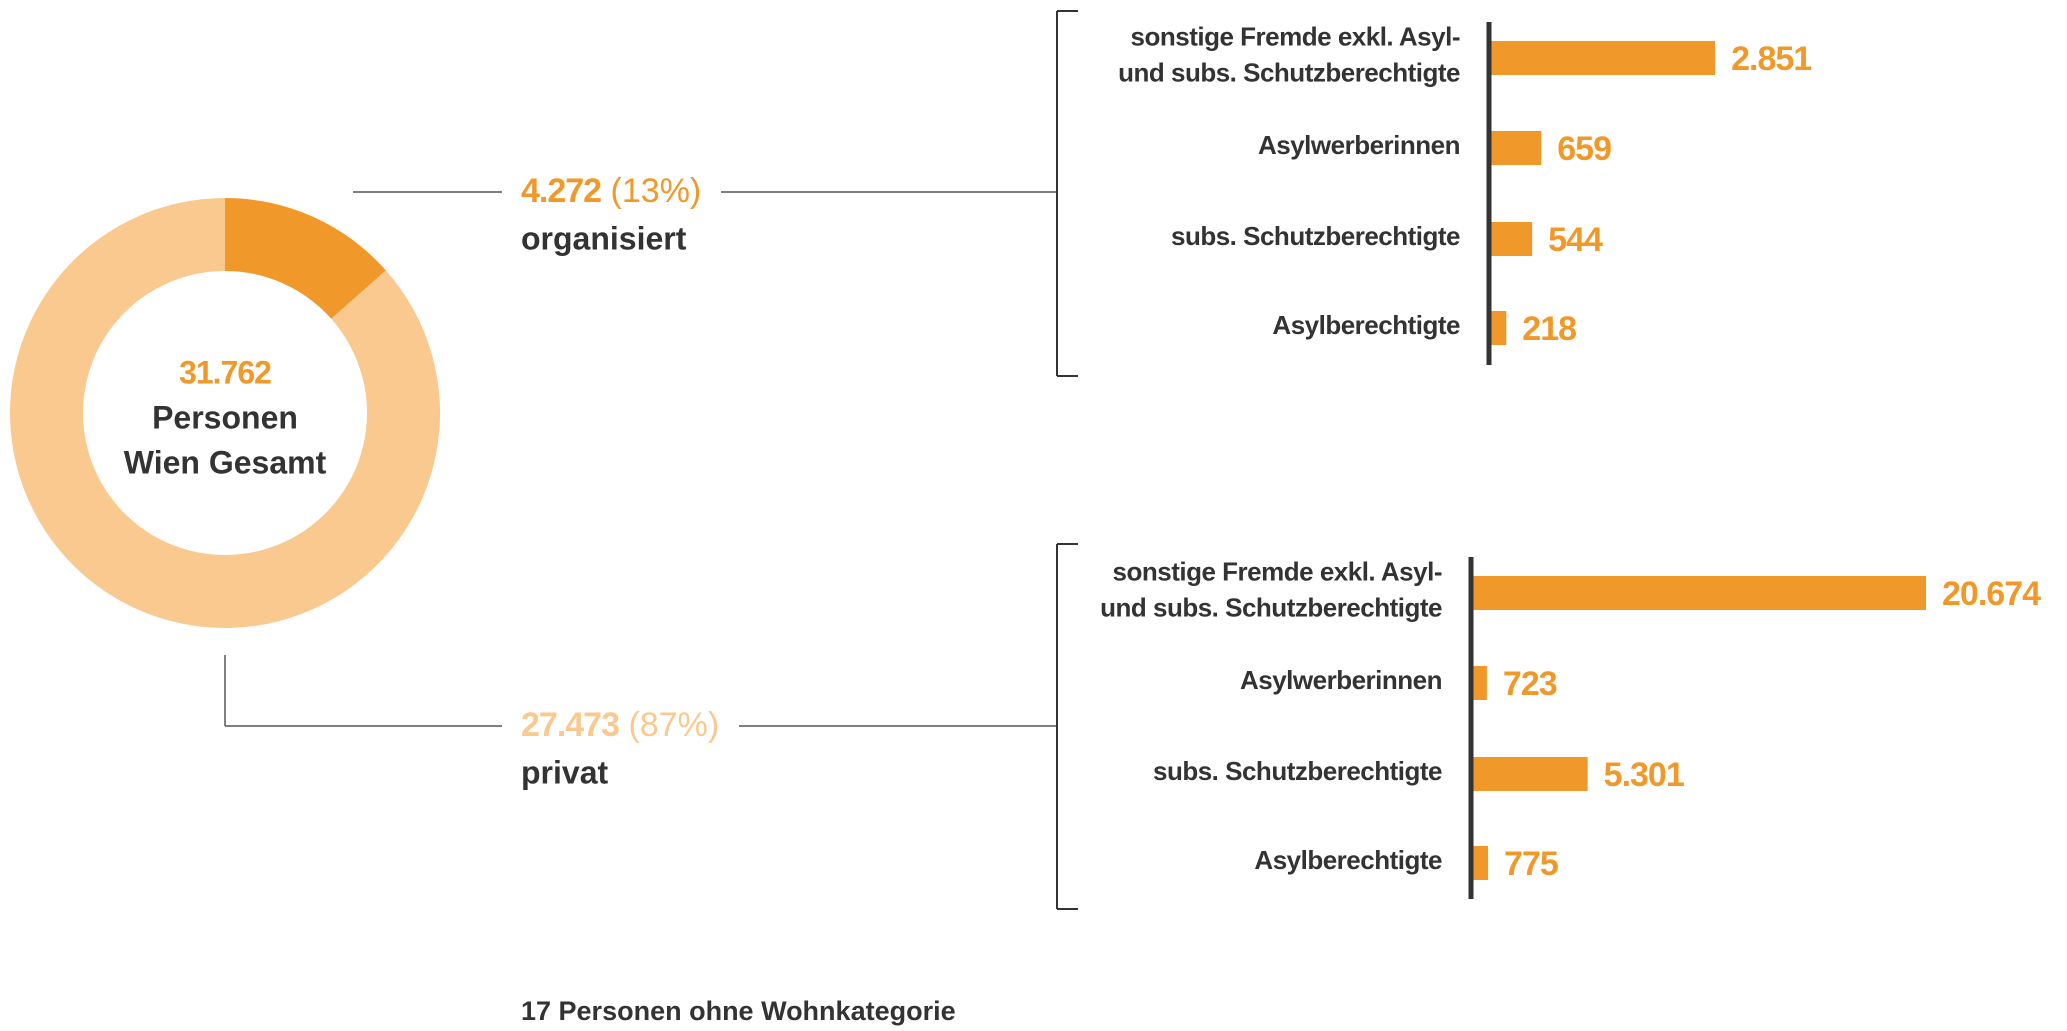 Image resolution: width=2067 pixels, height=1031 pixels. What do you see at coordinates (225, 372) in the screenshot?
I see `donut-total: 31.762` at bounding box center [225, 372].